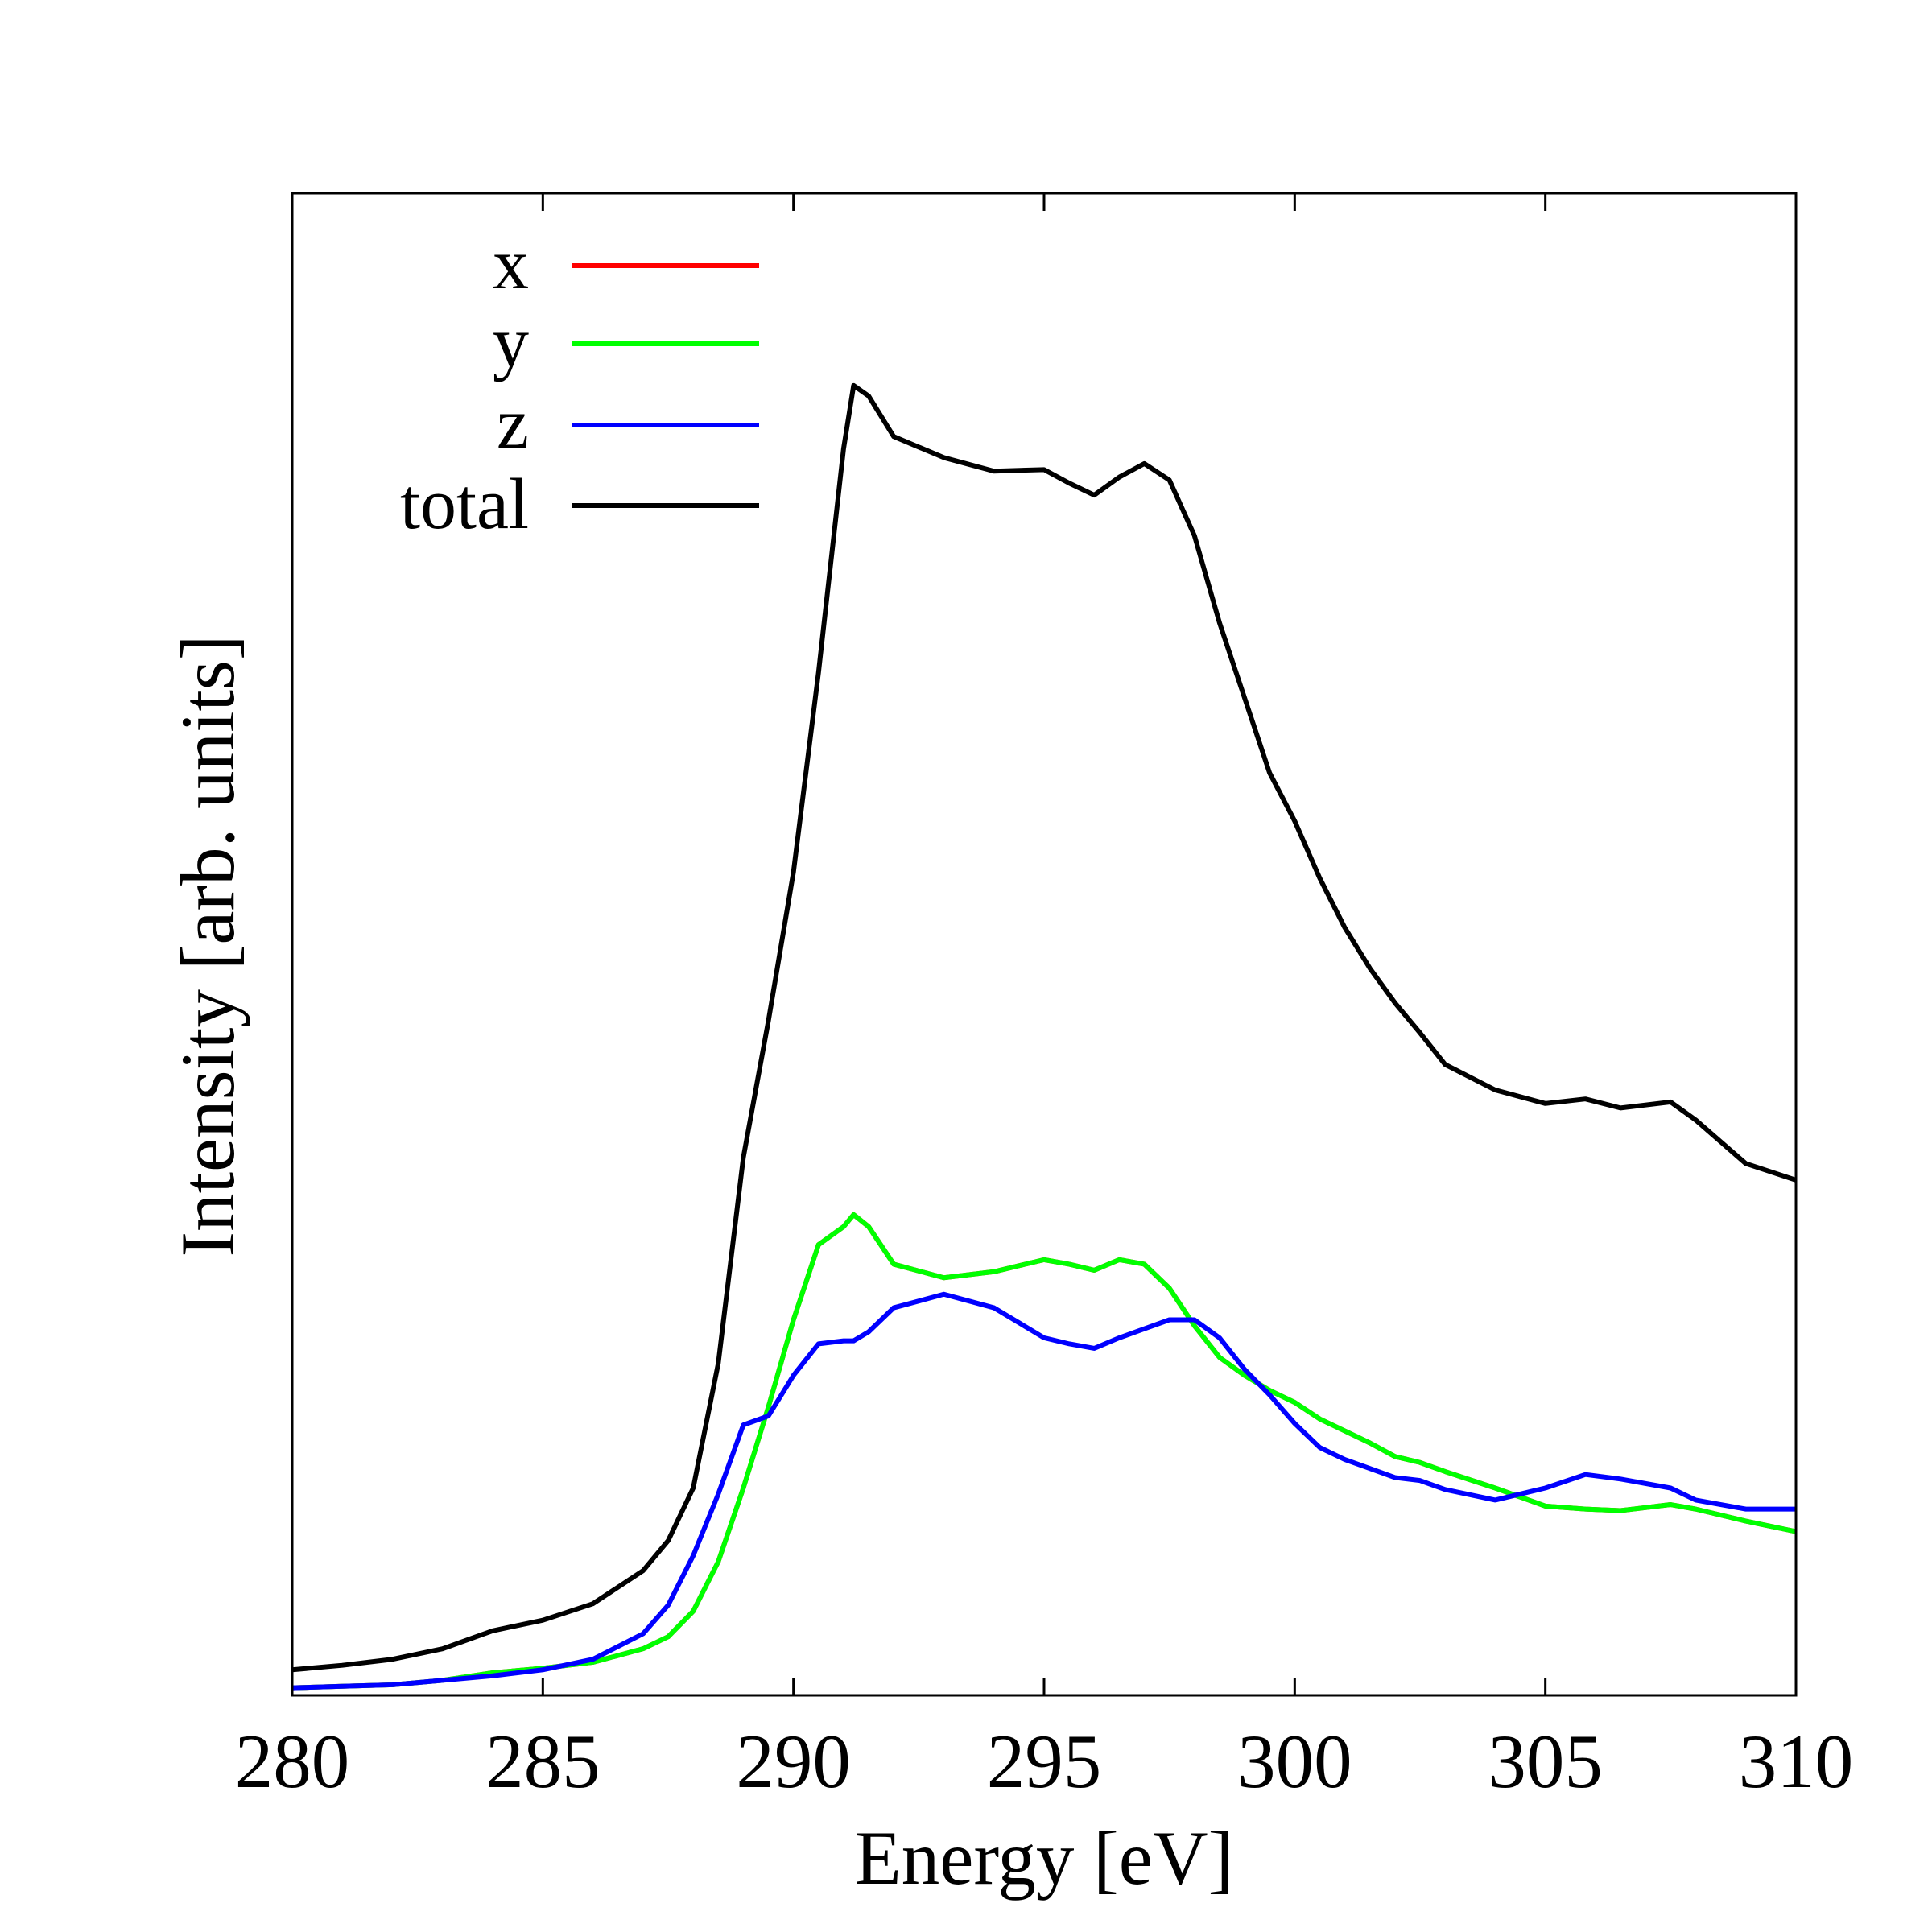 The width and height of the screenshot is (1932, 1932). Describe the element at coordinates (207, 945) in the screenshot. I see `y-axis-label: Intensity [arb. units]` at that location.